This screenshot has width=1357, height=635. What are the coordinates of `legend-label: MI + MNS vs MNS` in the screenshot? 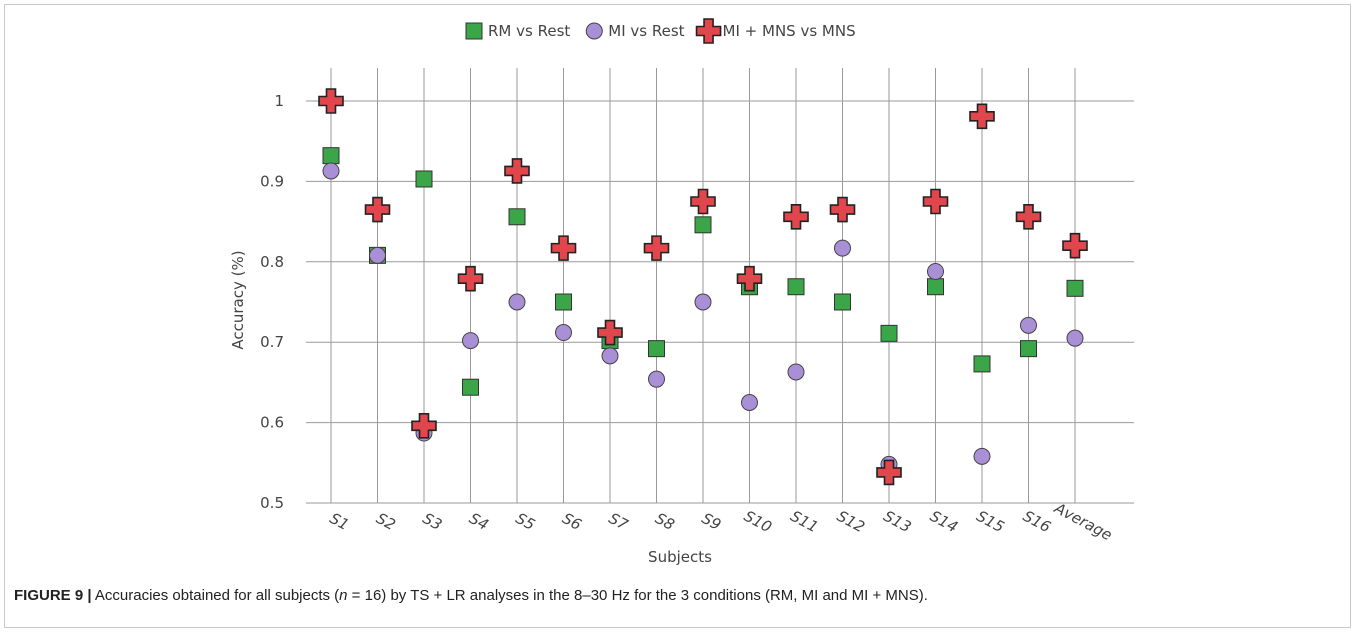 It's located at (789, 31).